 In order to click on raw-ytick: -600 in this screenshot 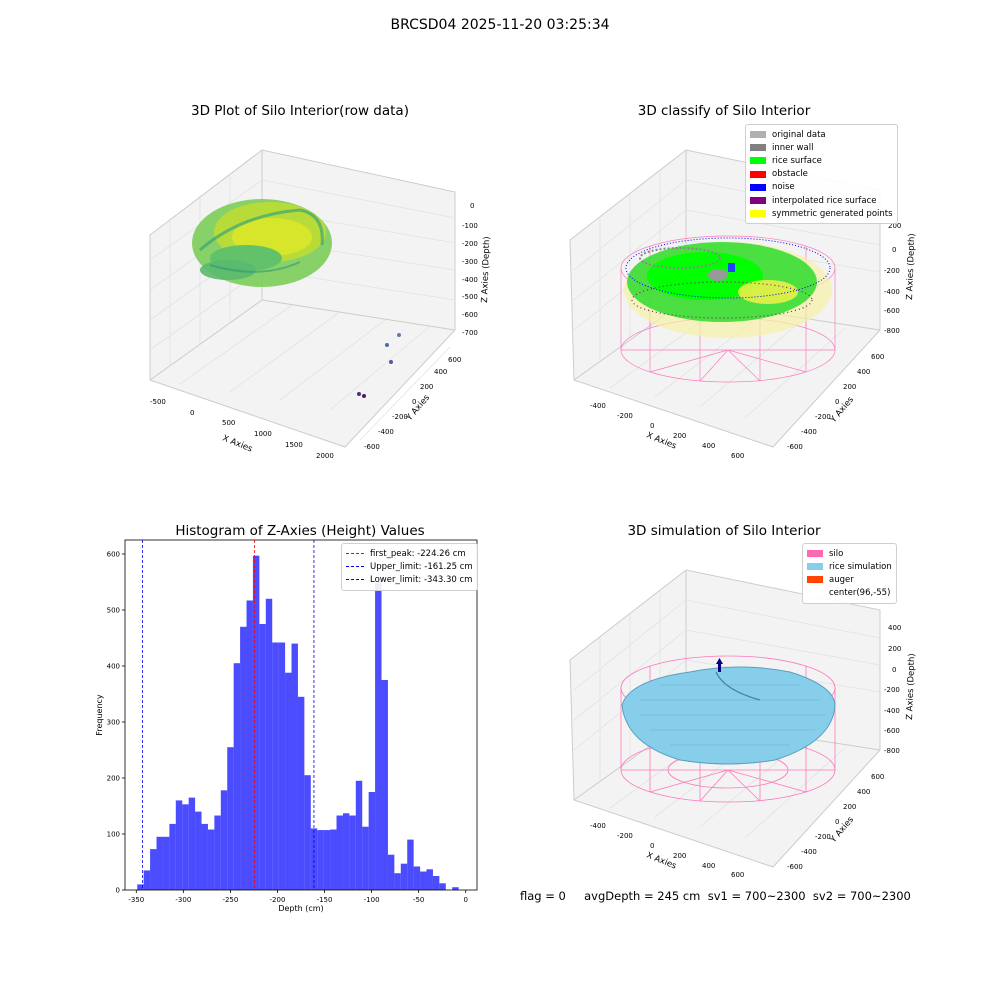, I will do `click(372, 447)`.